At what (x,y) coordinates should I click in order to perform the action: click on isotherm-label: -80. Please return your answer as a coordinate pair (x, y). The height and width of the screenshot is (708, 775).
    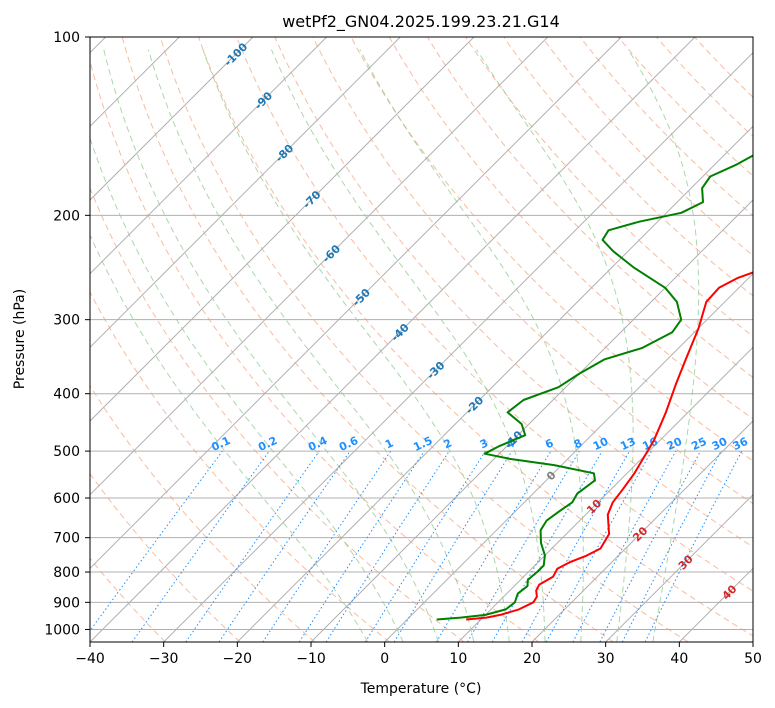
    Looking at the image, I should click on (284, 153).